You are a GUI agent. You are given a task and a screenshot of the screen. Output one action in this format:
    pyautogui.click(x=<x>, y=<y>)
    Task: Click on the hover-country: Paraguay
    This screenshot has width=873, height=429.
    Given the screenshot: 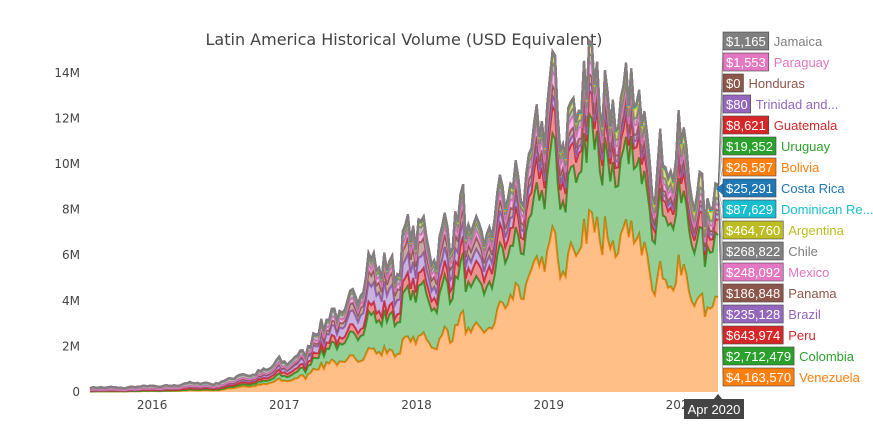 What is the action you would take?
    pyautogui.click(x=802, y=62)
    